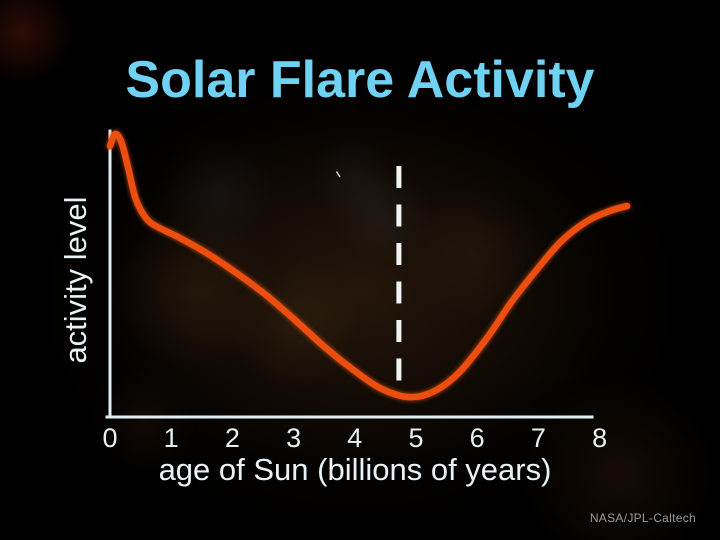 The height and width of the screenshot is (540, 720). I want to click on x-tick-label: 4, so click(354, 438).